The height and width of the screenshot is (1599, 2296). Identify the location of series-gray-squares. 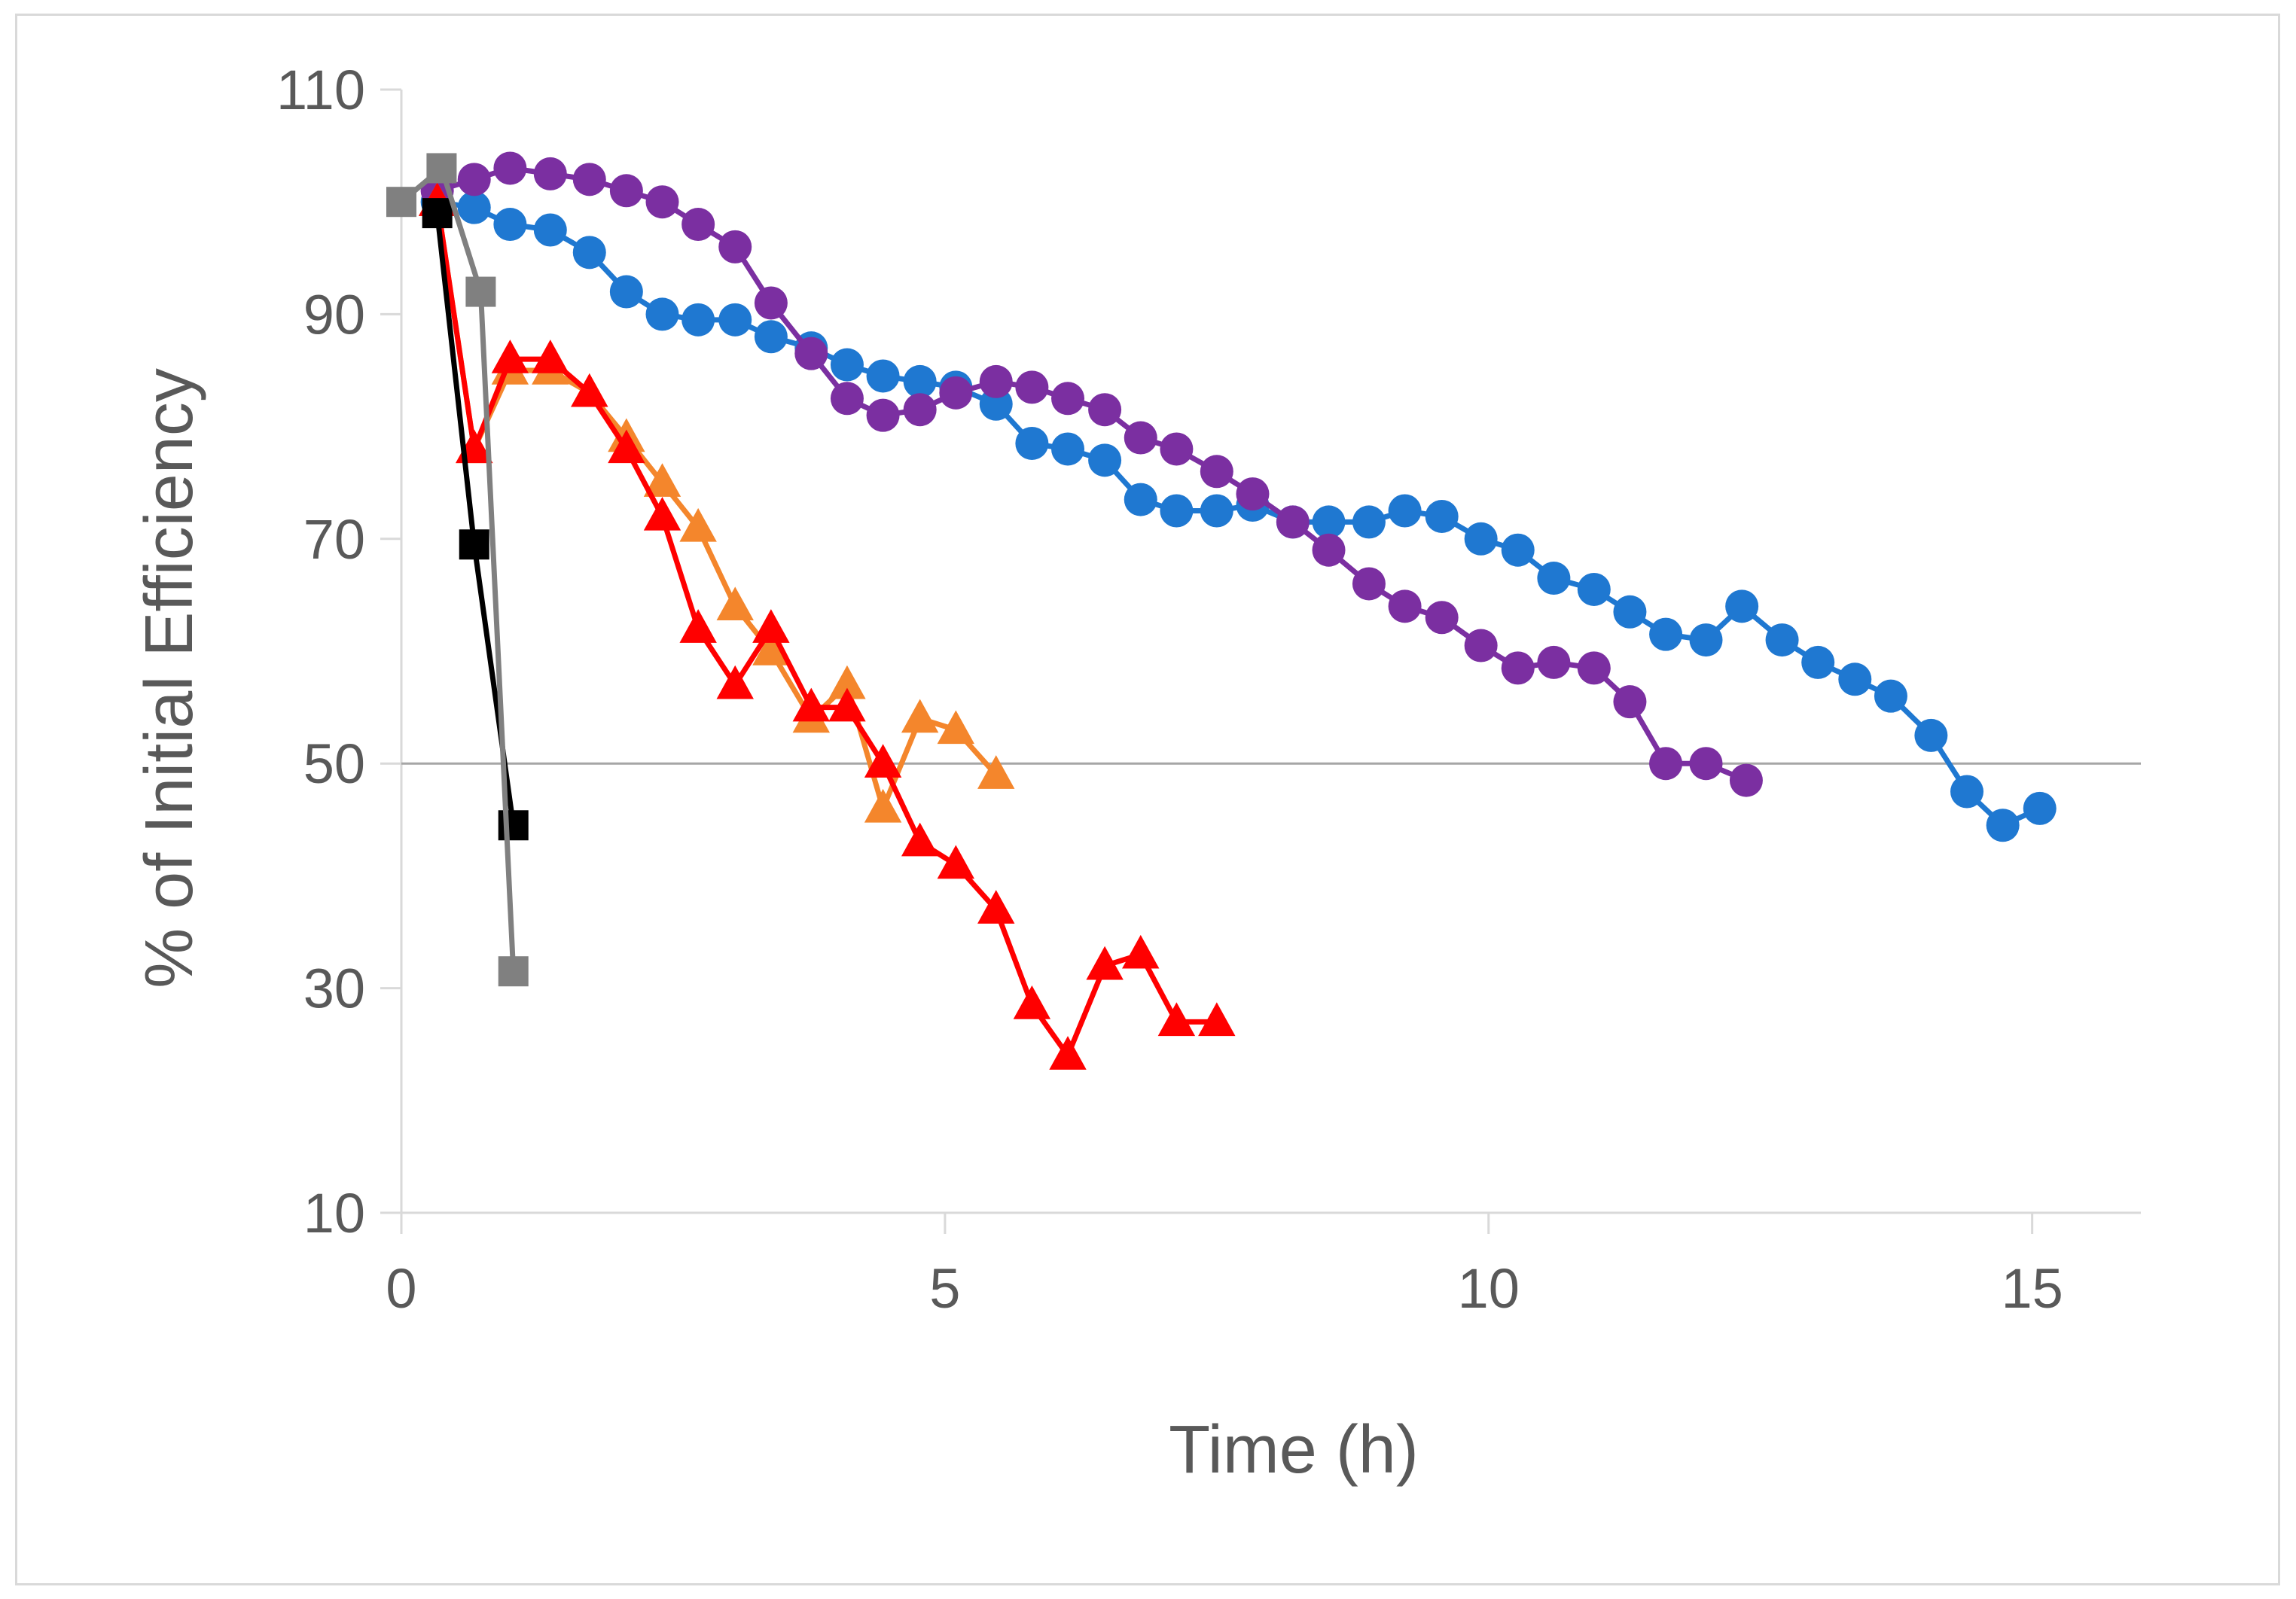
(458, 570).